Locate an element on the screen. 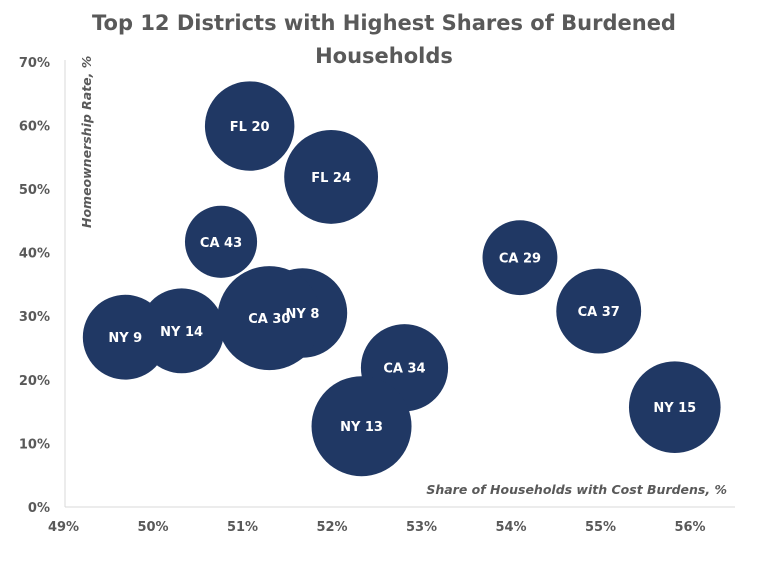 The image size is (768, 576). bubble-label: CA 30 is located at coordinates (269, 319).